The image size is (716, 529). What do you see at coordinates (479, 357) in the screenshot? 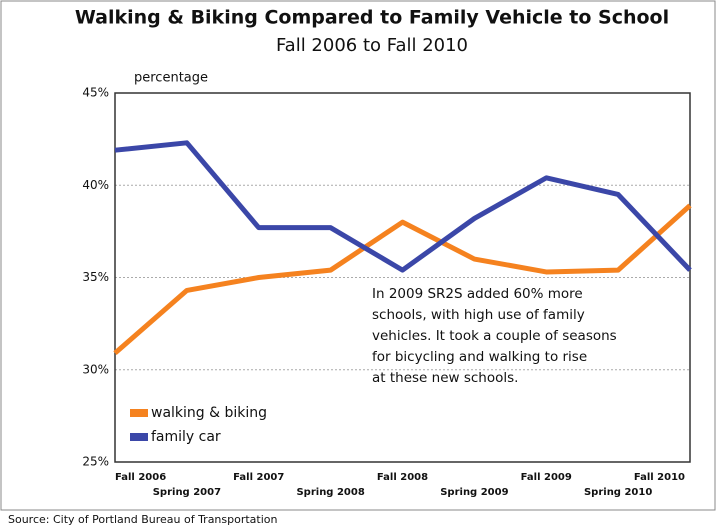
I see `annotation: for bicycling and walking to rise` at bounding box center [479, 357].